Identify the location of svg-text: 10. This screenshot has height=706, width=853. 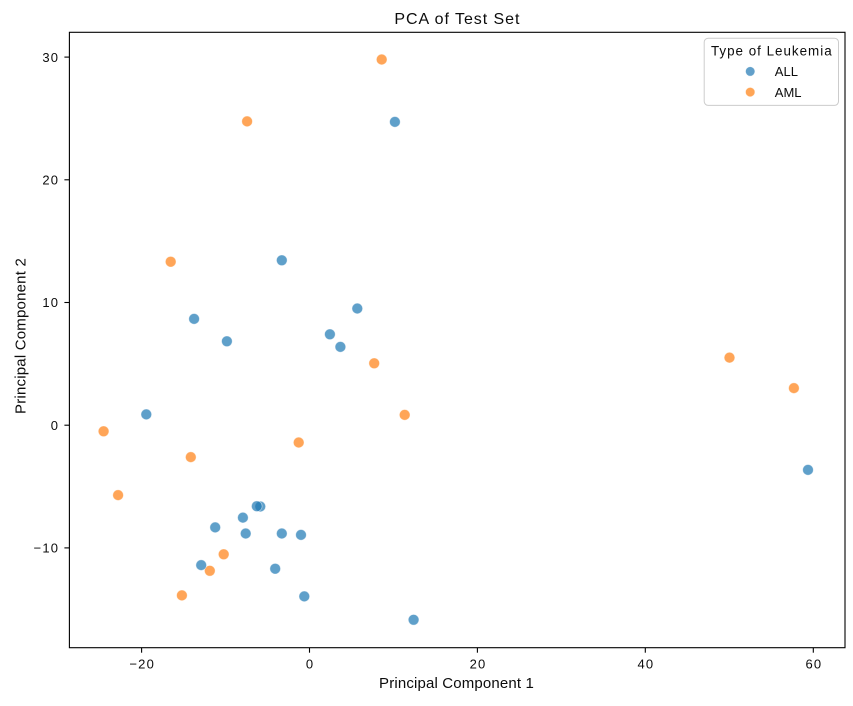
(50, 302).